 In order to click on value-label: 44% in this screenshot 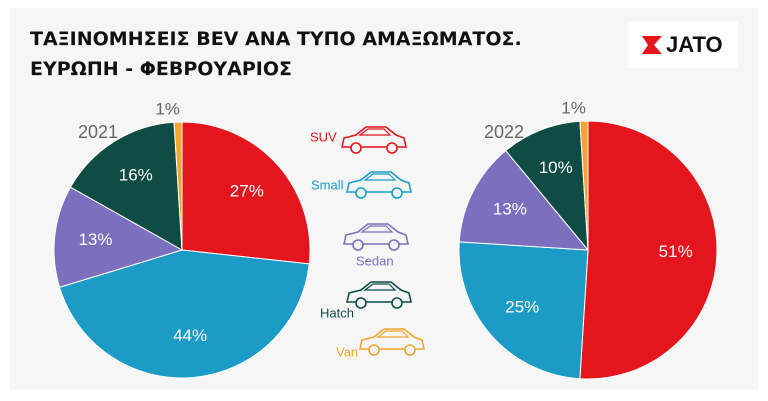, I will do `click(190, 335)`.